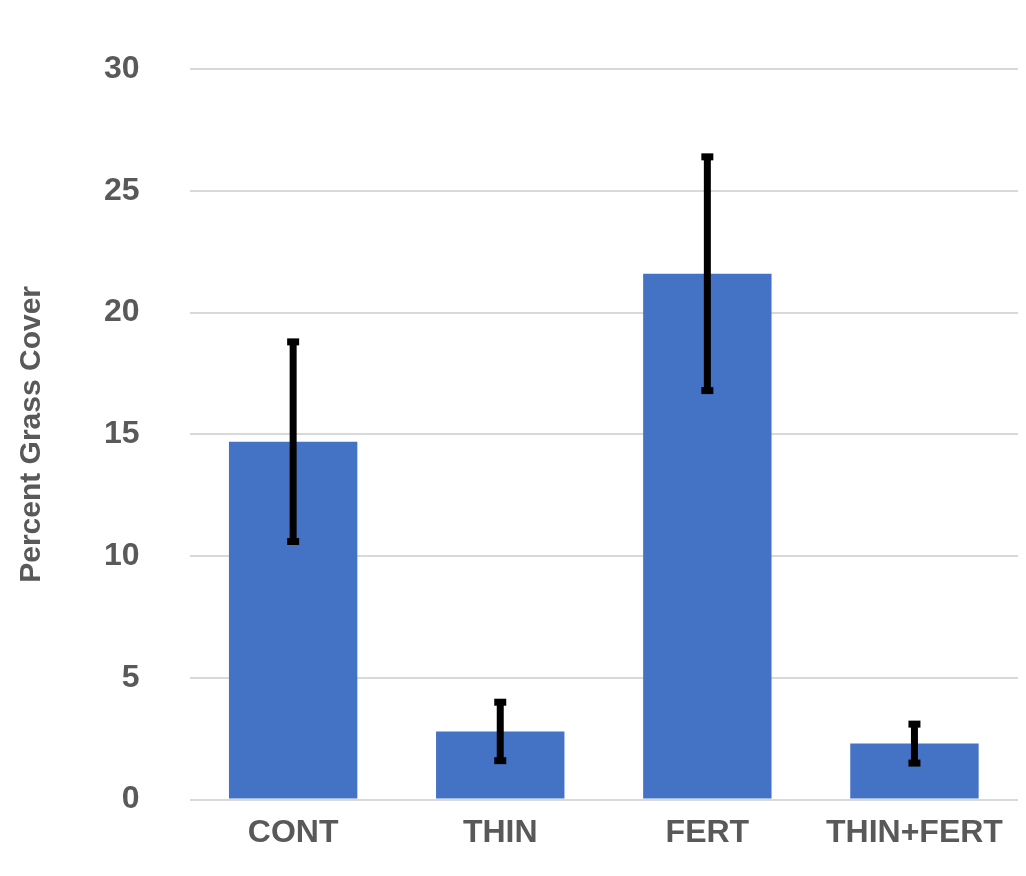 The width and height of the screenshot is (1026, 876). Describe the element at coordinates (915, 830) in the screenshot. I see `x-tick-label: THIN+FERT` at that location.